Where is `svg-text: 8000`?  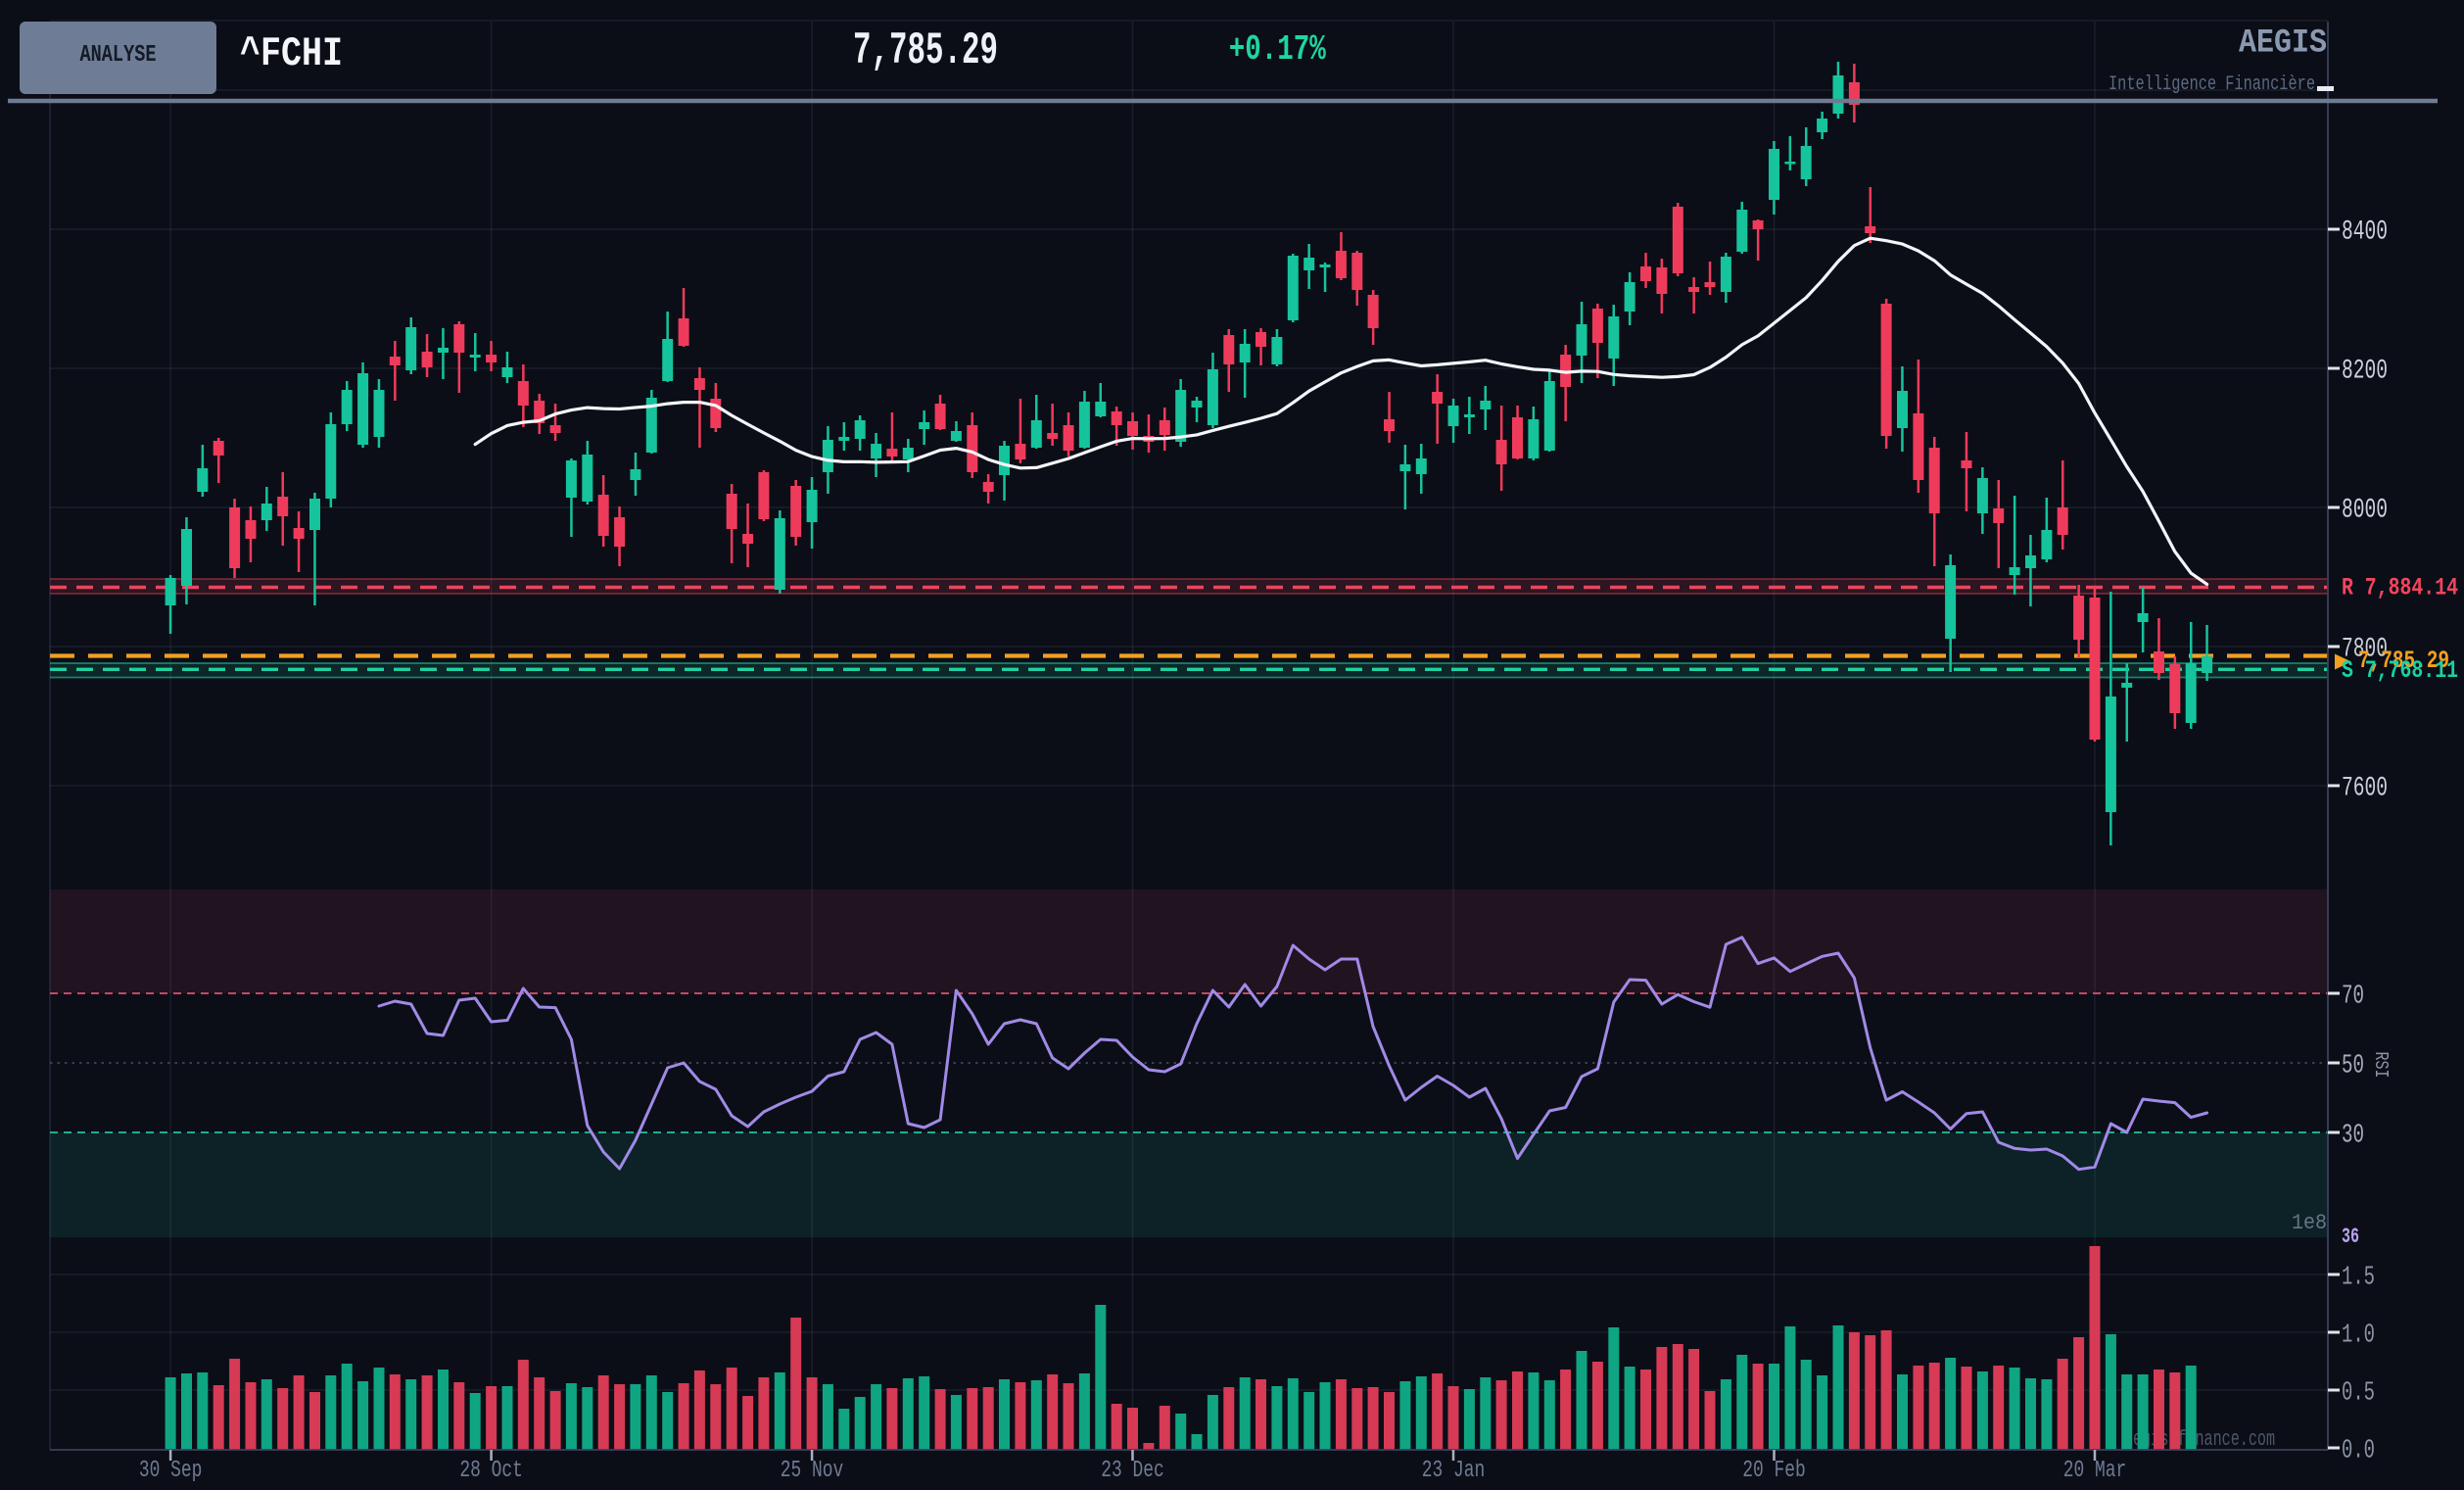 svg-text: 8000 is located at coordinates (2365, 511).